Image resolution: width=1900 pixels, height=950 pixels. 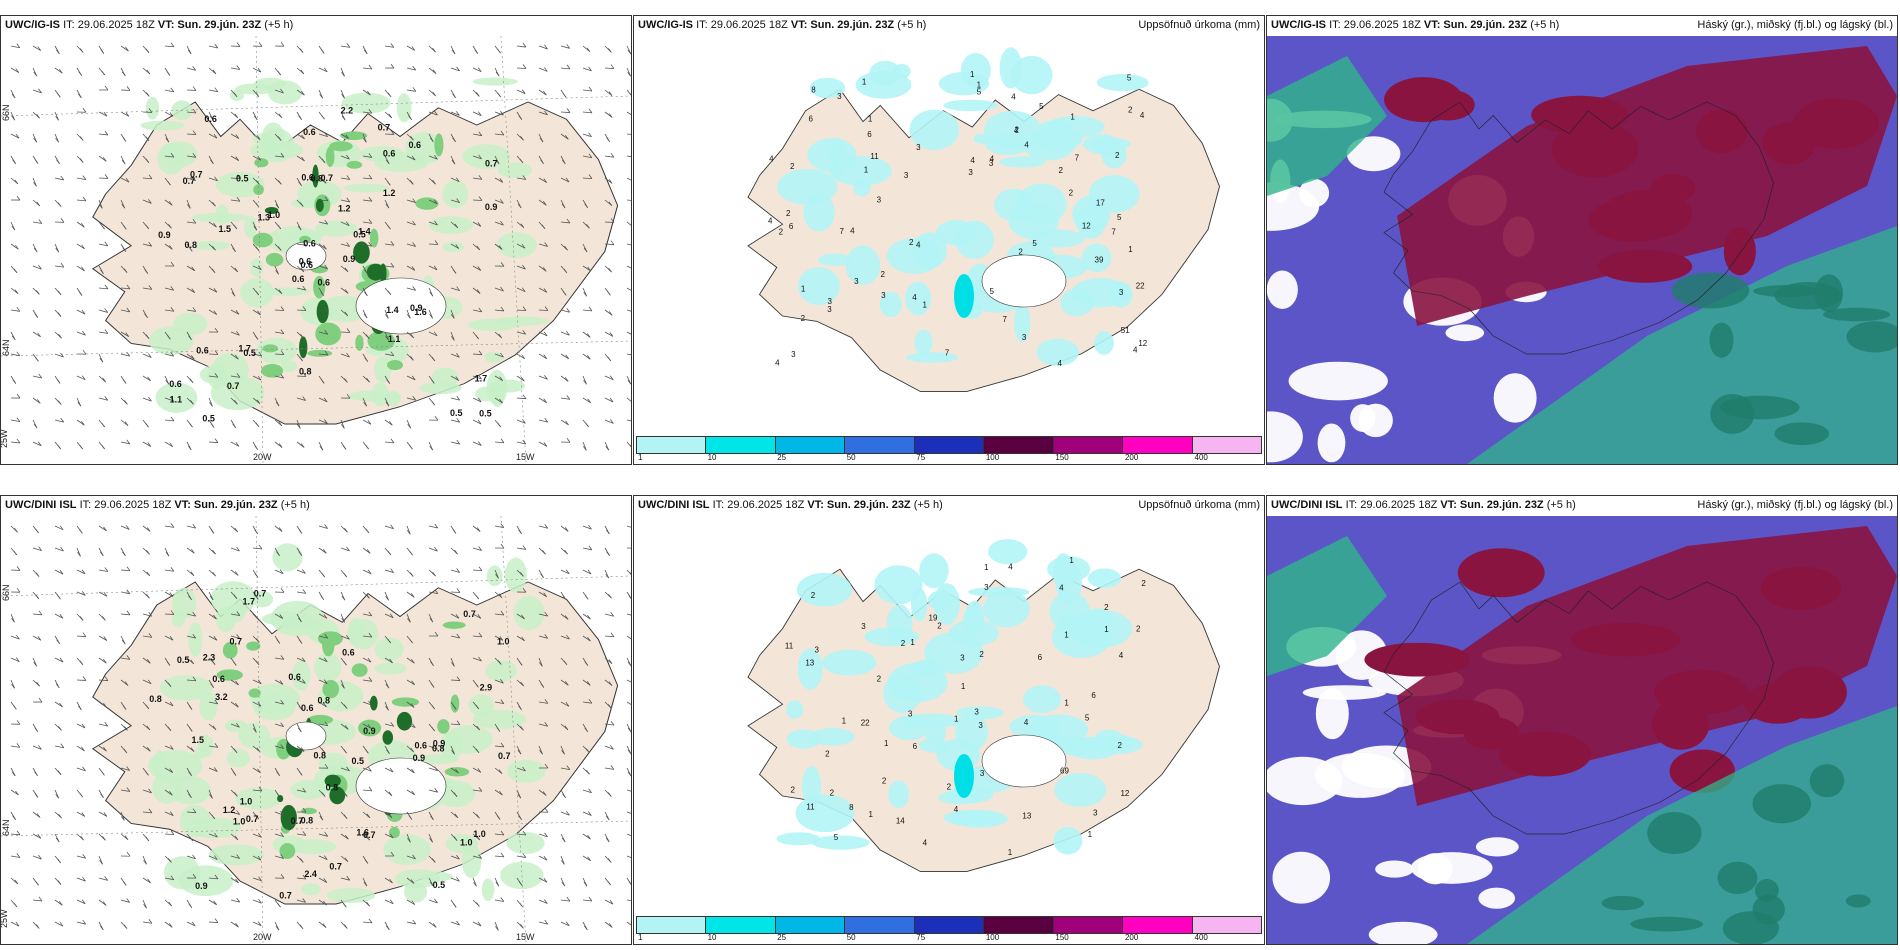 What do you see at coordinates (362, 833) in the screenshot?
I see `precip-value-label: 1.6` at bounding box center [362, 833].